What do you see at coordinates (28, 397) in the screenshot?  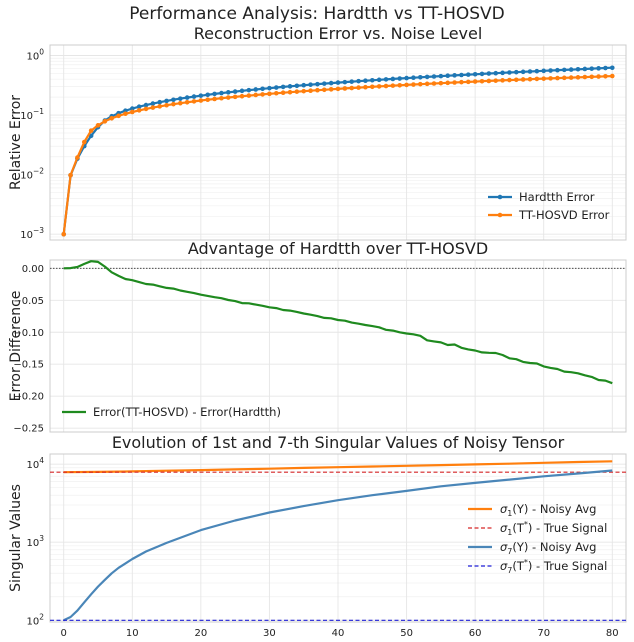 I see `y-tick-label: −0.20` at bounding box center [28, 397].